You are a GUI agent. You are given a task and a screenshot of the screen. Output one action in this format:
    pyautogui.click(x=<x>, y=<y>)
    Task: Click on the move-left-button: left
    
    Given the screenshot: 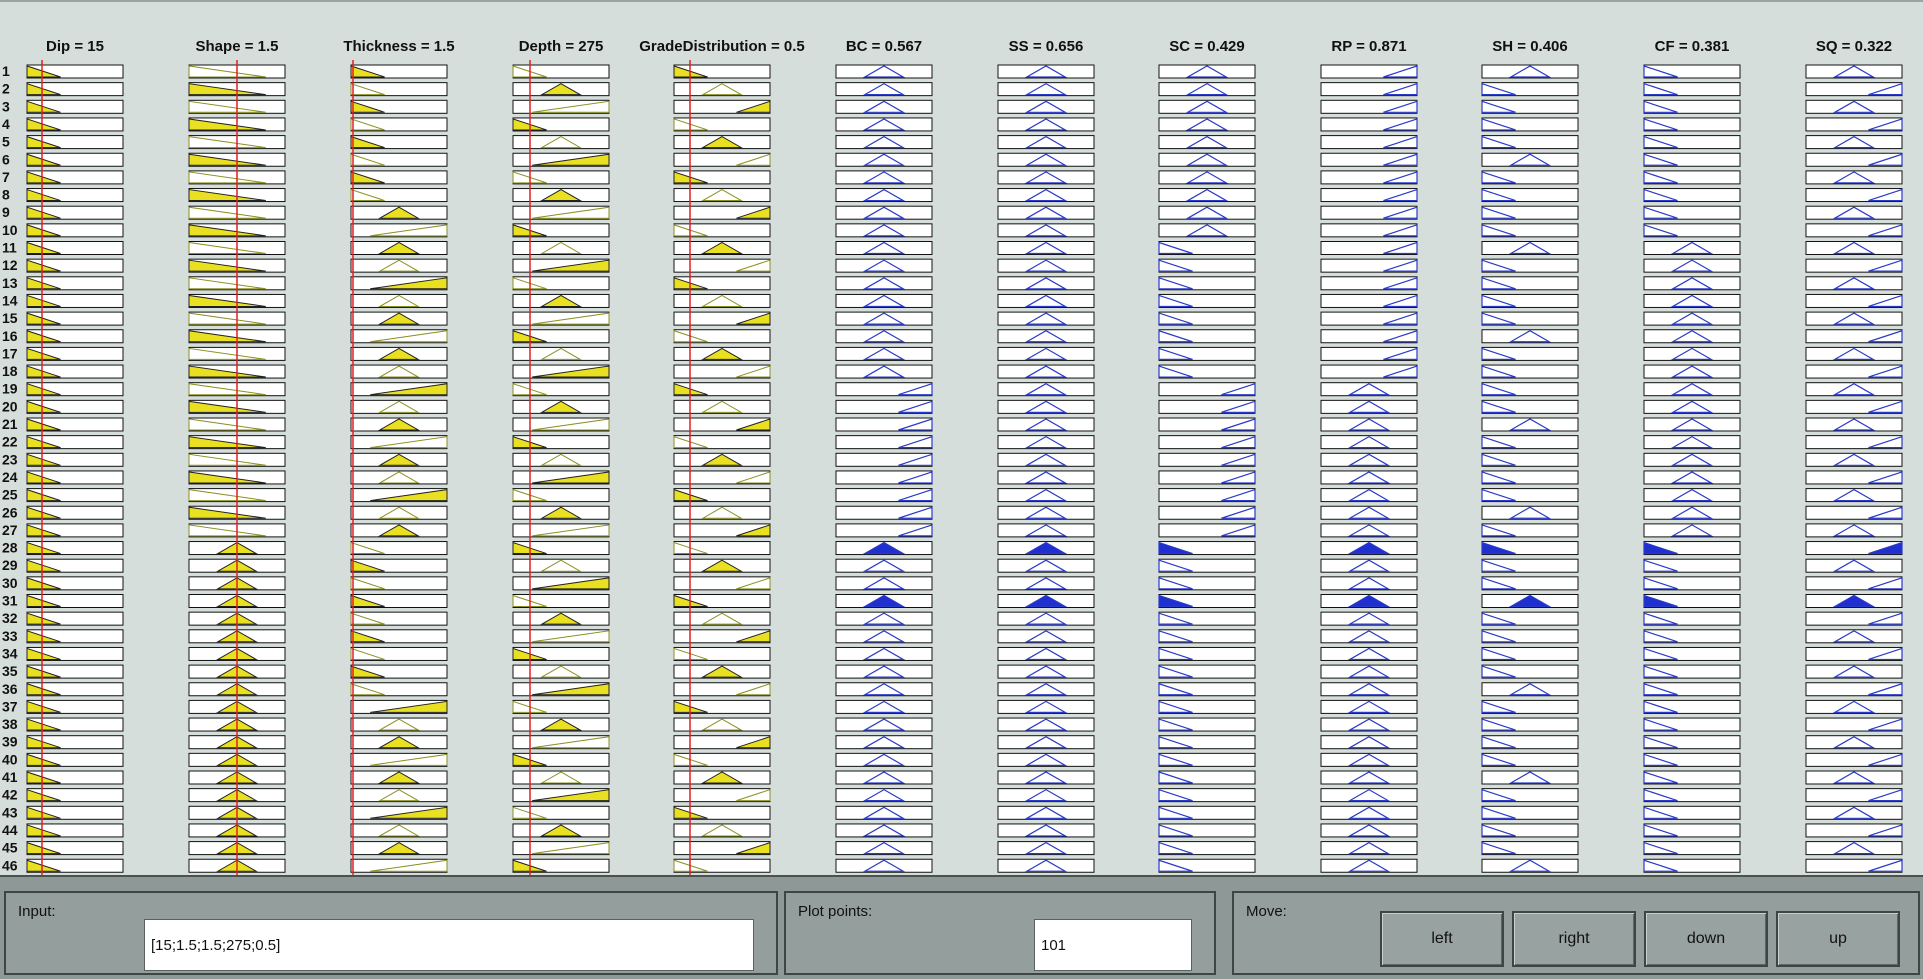 What is the action you would take?
    pyautogui.click(x=1442, y=939)
    